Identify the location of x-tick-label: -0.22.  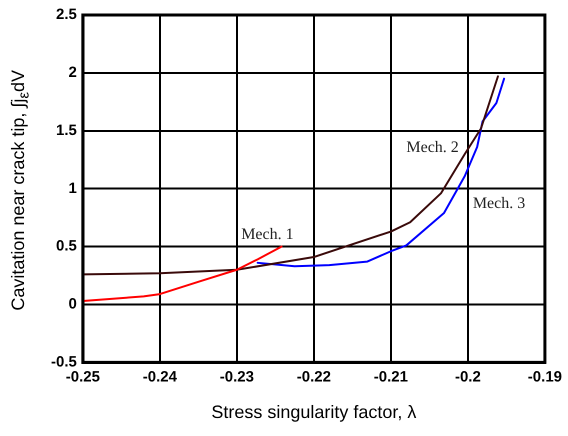
(313, 377).